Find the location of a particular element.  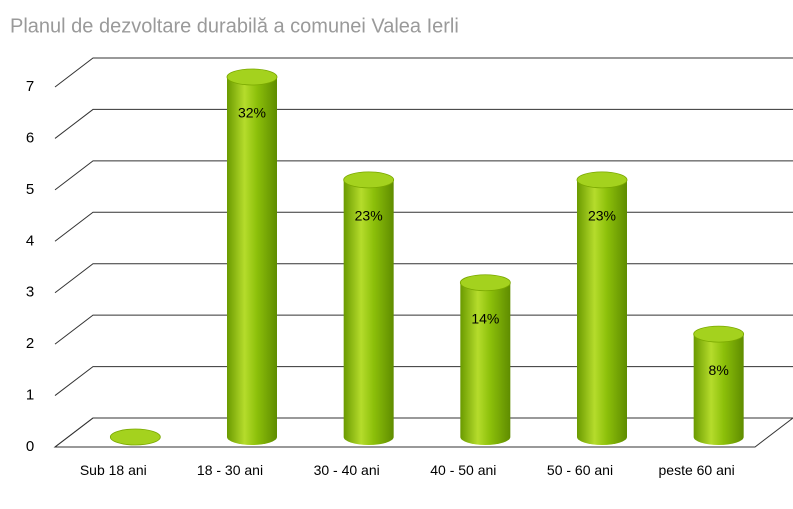

y-tick-label: 2 is located at coordinates (30, 343).